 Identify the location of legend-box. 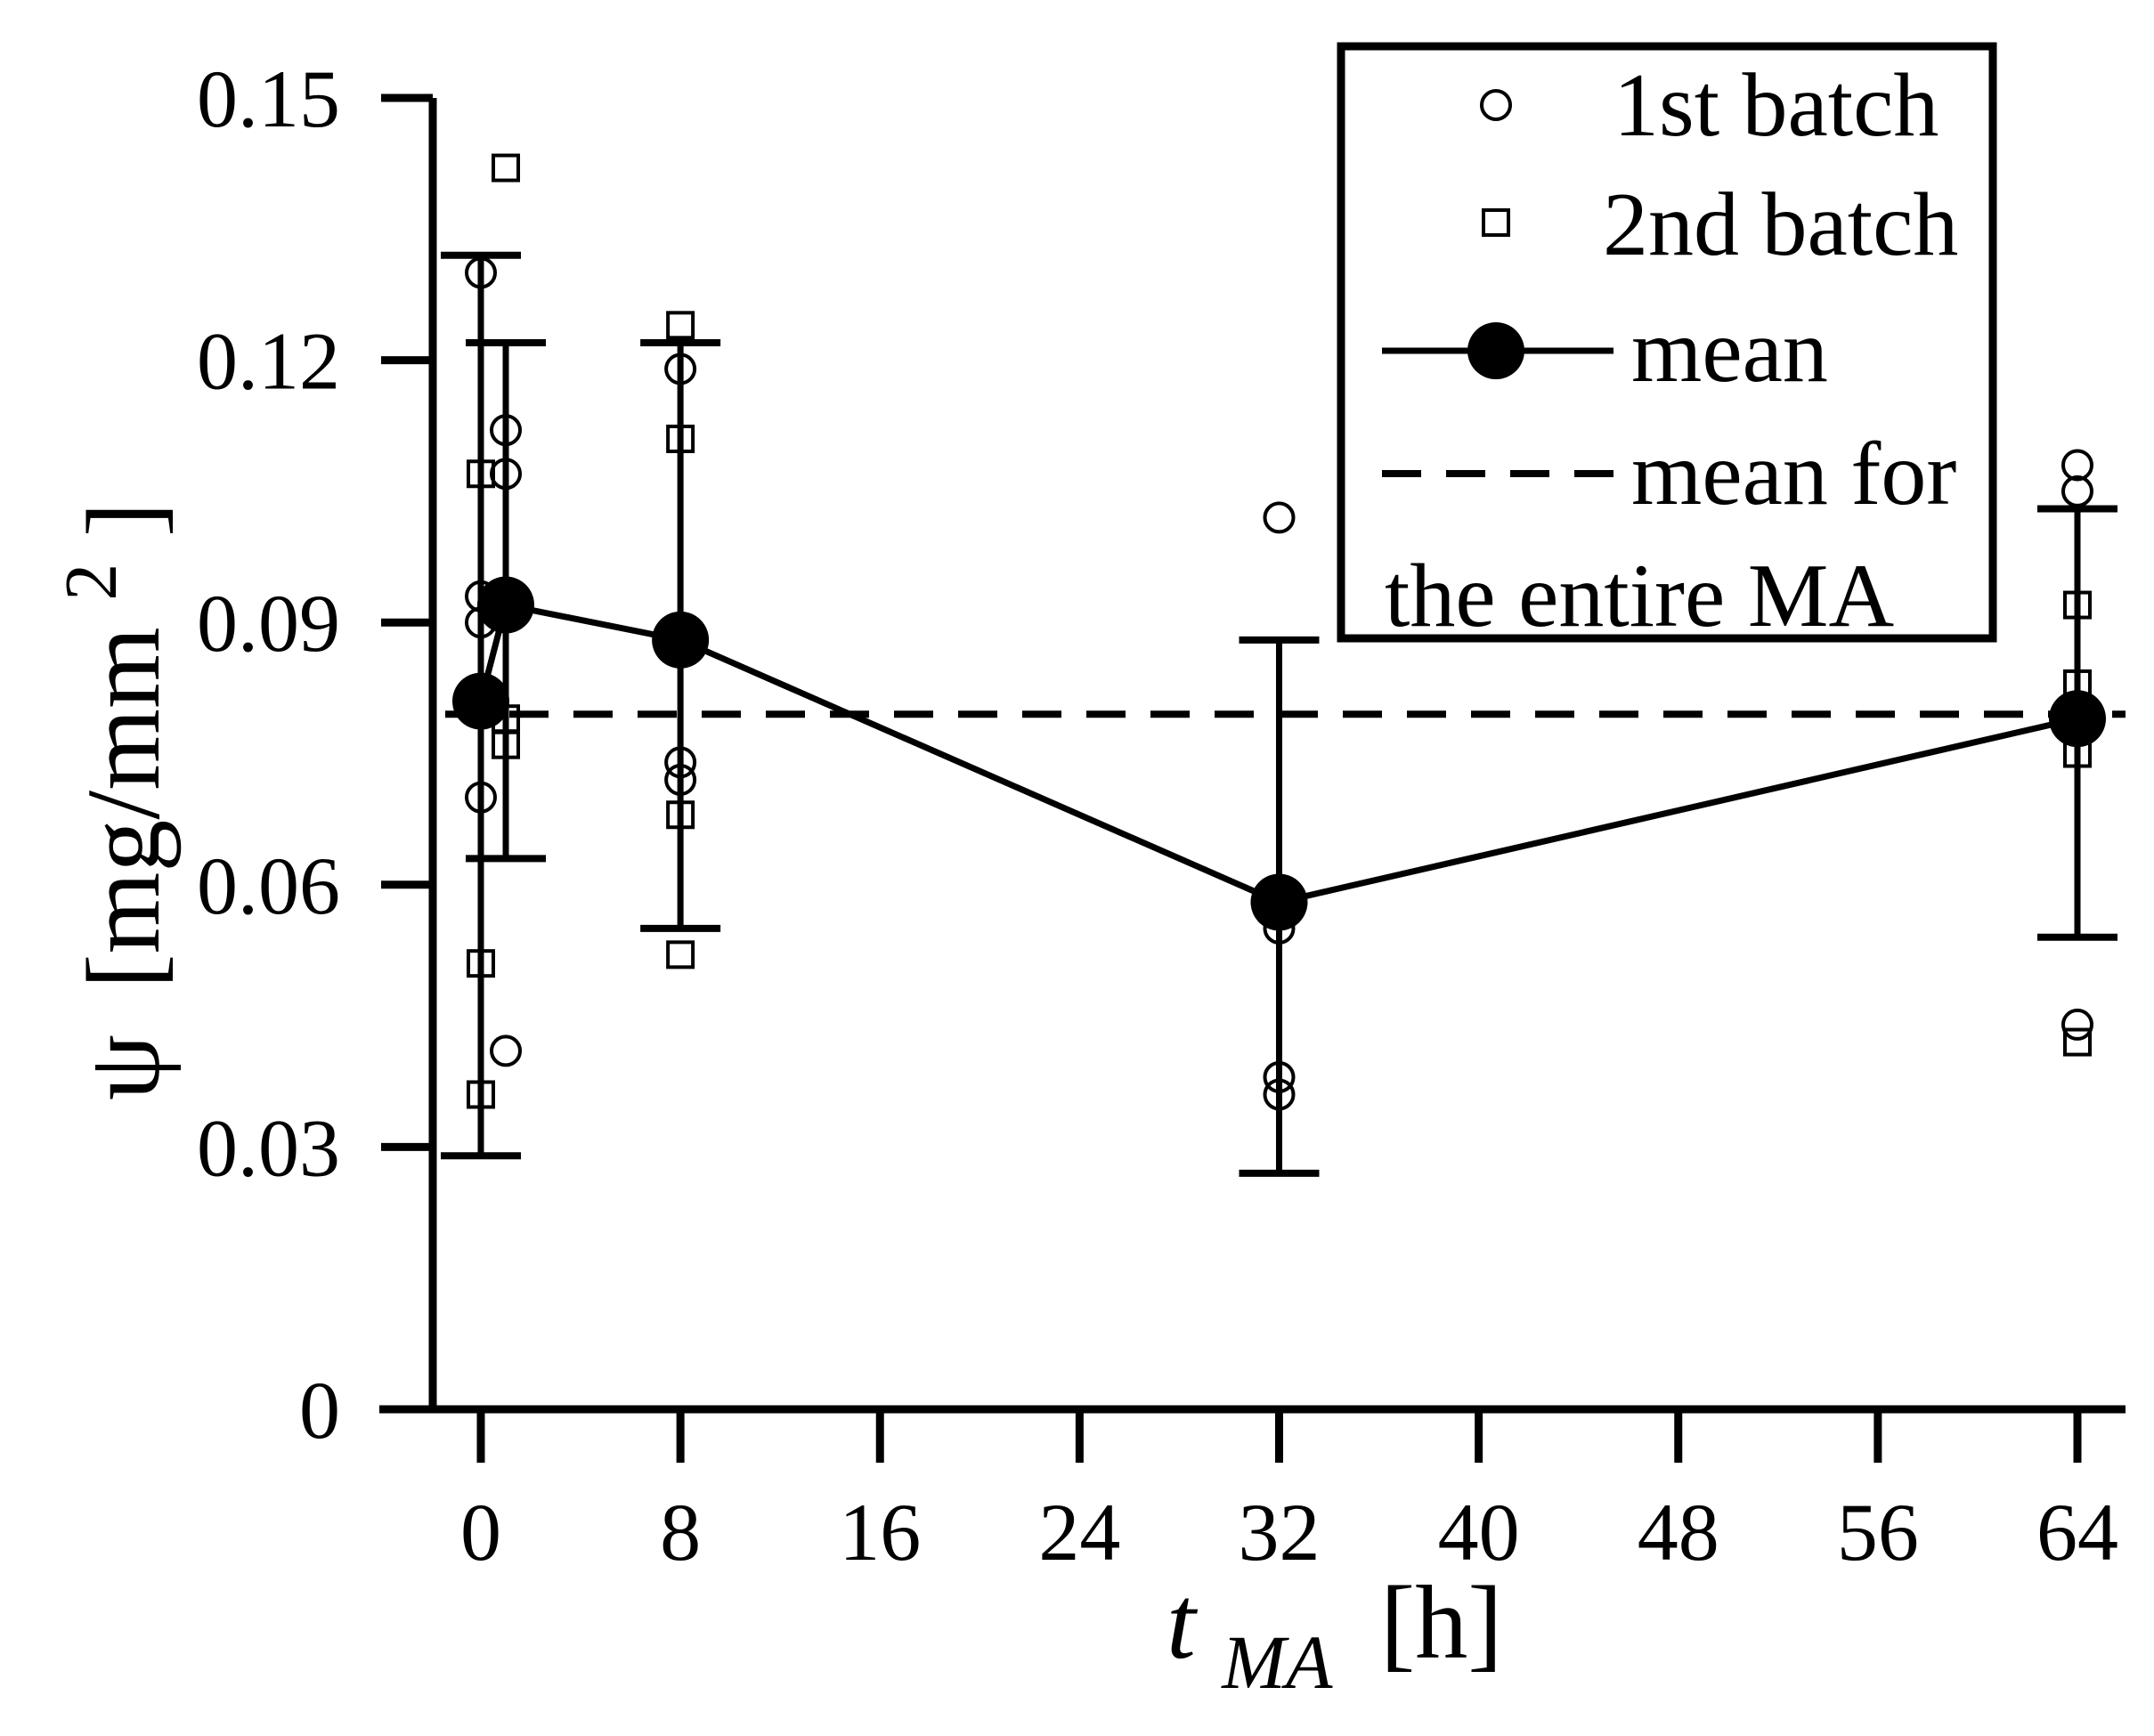
(1667, 342).